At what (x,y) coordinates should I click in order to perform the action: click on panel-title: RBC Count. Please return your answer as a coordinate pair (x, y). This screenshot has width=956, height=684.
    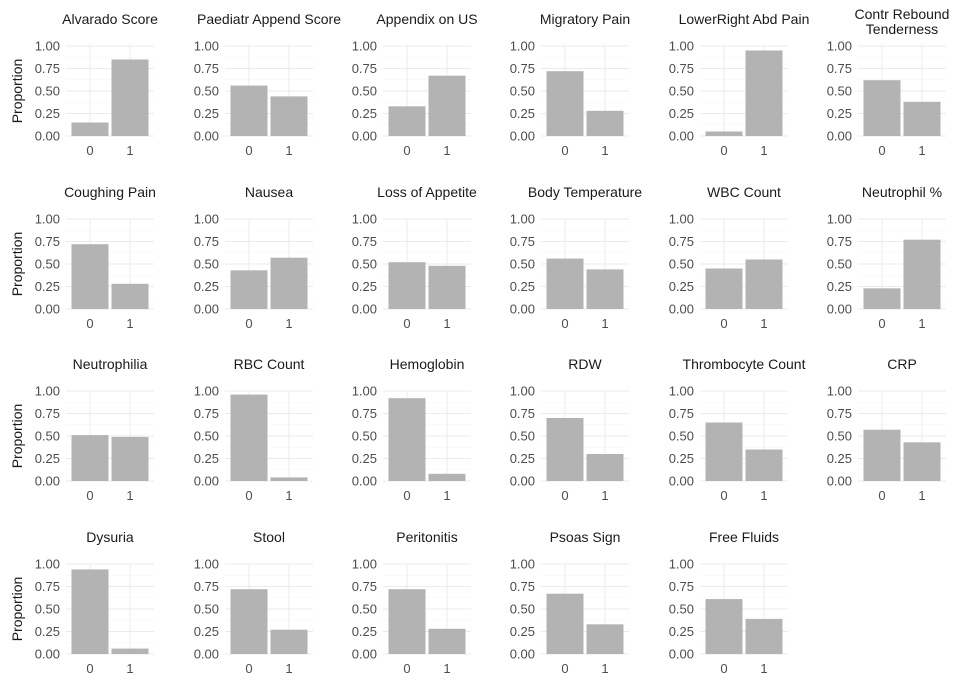
    Looking at the image, I should click on (269, 364).